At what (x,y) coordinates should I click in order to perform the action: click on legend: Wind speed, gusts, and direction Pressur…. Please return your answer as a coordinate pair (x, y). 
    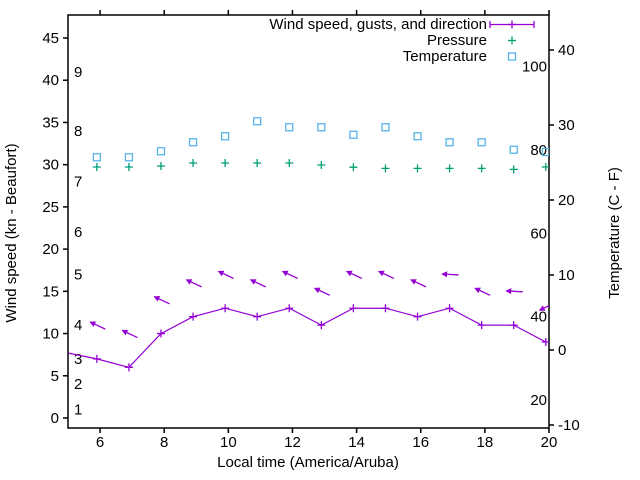
    Looking at the image, I should click on (402, 40).